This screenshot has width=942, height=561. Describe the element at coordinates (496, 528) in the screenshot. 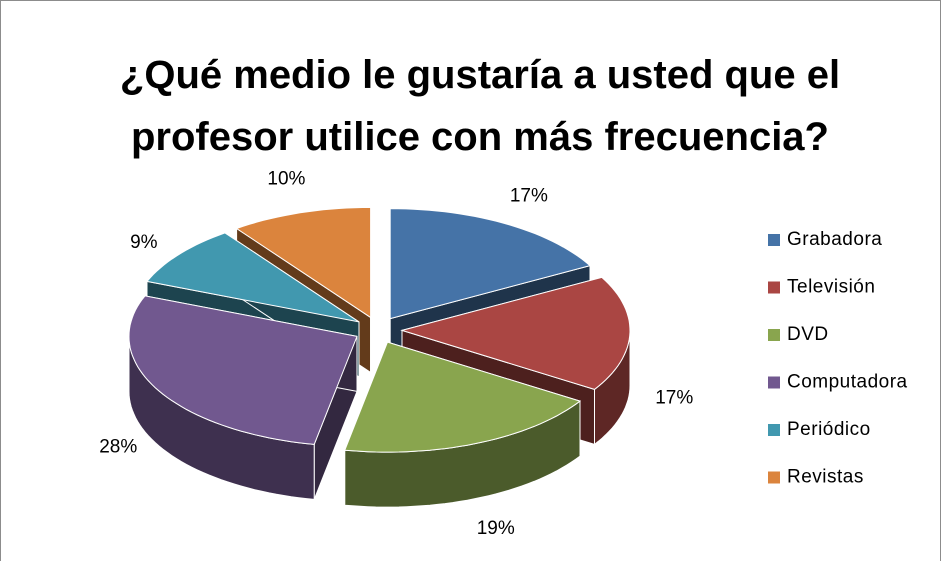

I see `data-label: 19%` at that location.